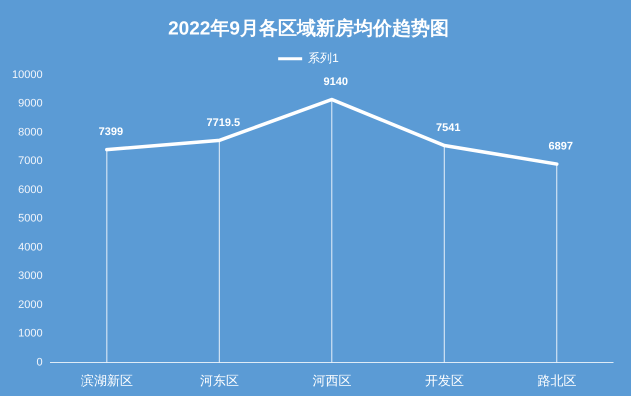 This screenshot has height=396, width=631. What do you see at coordinates (30, 104) in the screenshot?
I see `y-tick-label: 9000` at bounding box center [30, 104].